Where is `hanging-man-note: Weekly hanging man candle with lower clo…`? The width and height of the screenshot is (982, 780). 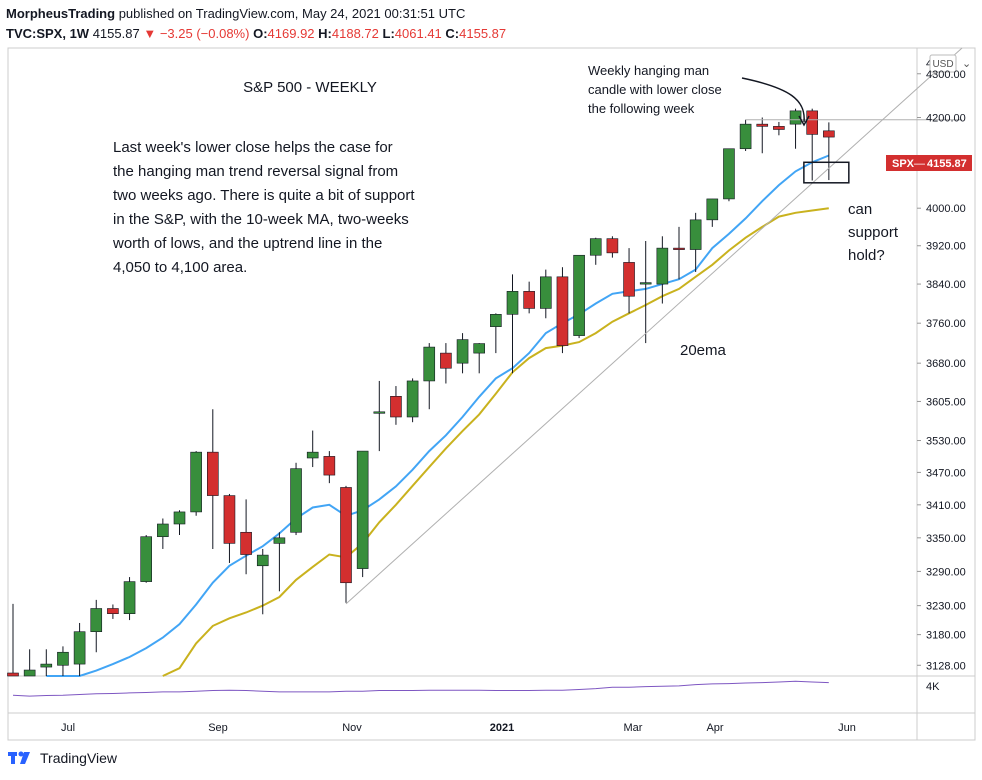
hanging-man-note: Weekly hanging man candle with lower clo… is located at coordinates (655, 89).